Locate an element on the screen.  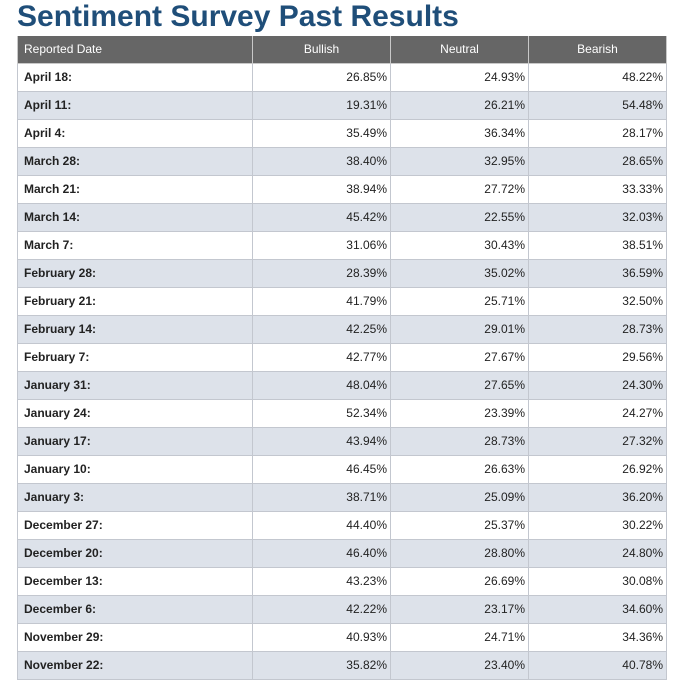
neutral-cell: 22.55% is located at coordinates (459, 217).